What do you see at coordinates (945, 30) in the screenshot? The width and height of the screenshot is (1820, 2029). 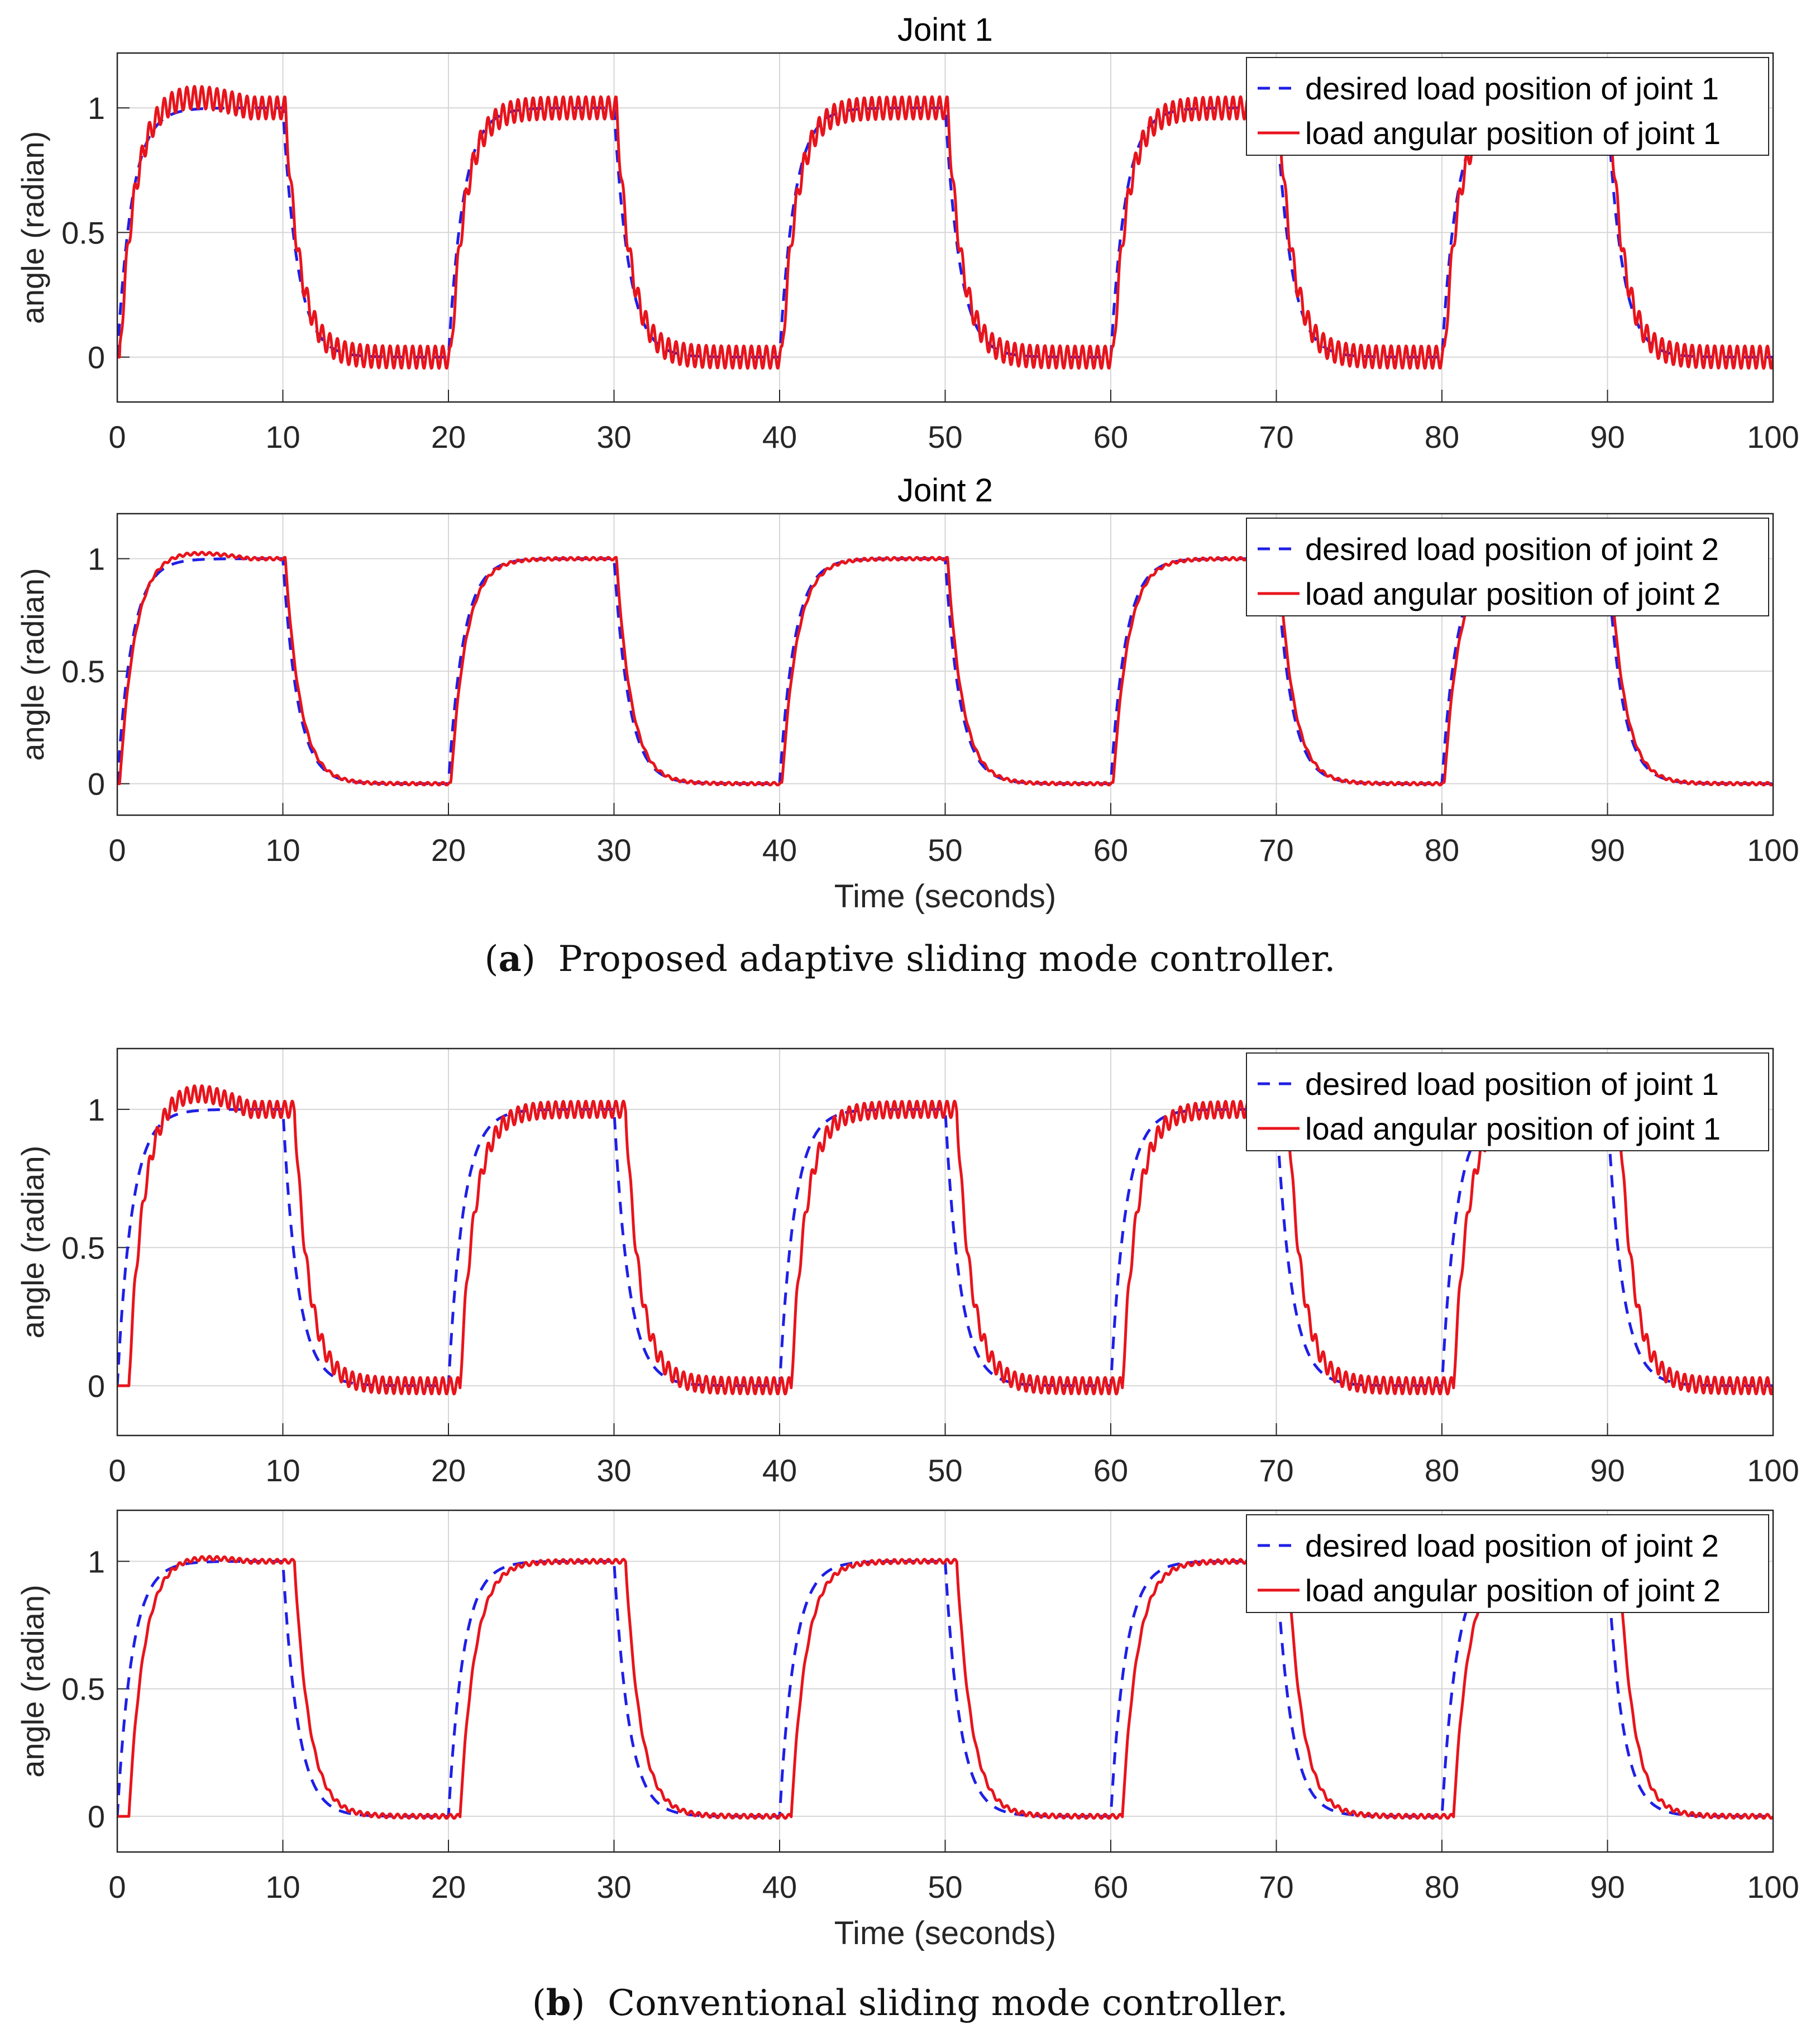 I see `chart-title: Joint 1` at bounding box center [945, 30].